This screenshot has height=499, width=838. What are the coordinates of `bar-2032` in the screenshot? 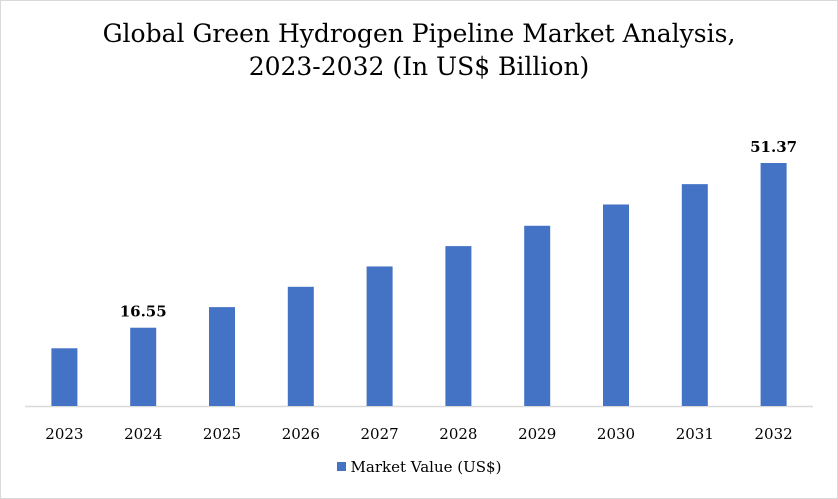 It's located at (773, 284).